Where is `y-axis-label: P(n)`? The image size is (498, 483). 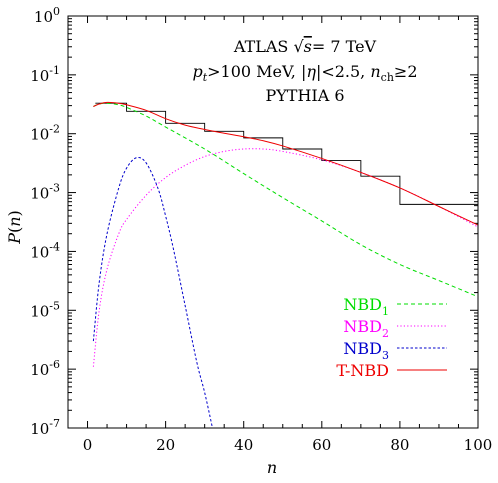
y-axis-label: P(n) is located at coordinates (14, 227).